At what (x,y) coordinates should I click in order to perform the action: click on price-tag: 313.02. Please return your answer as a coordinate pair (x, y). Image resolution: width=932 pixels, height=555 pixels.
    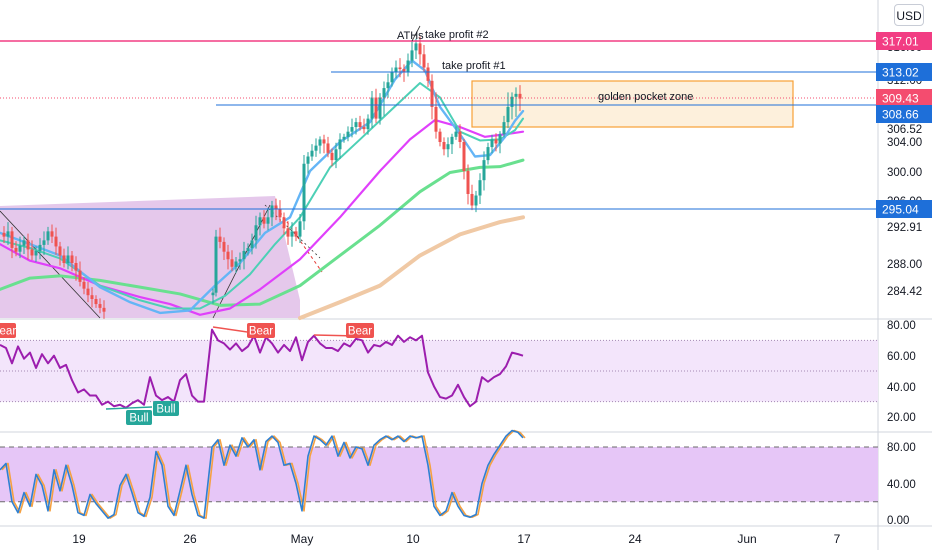
    Looking at the image, I should click on (904, 72).